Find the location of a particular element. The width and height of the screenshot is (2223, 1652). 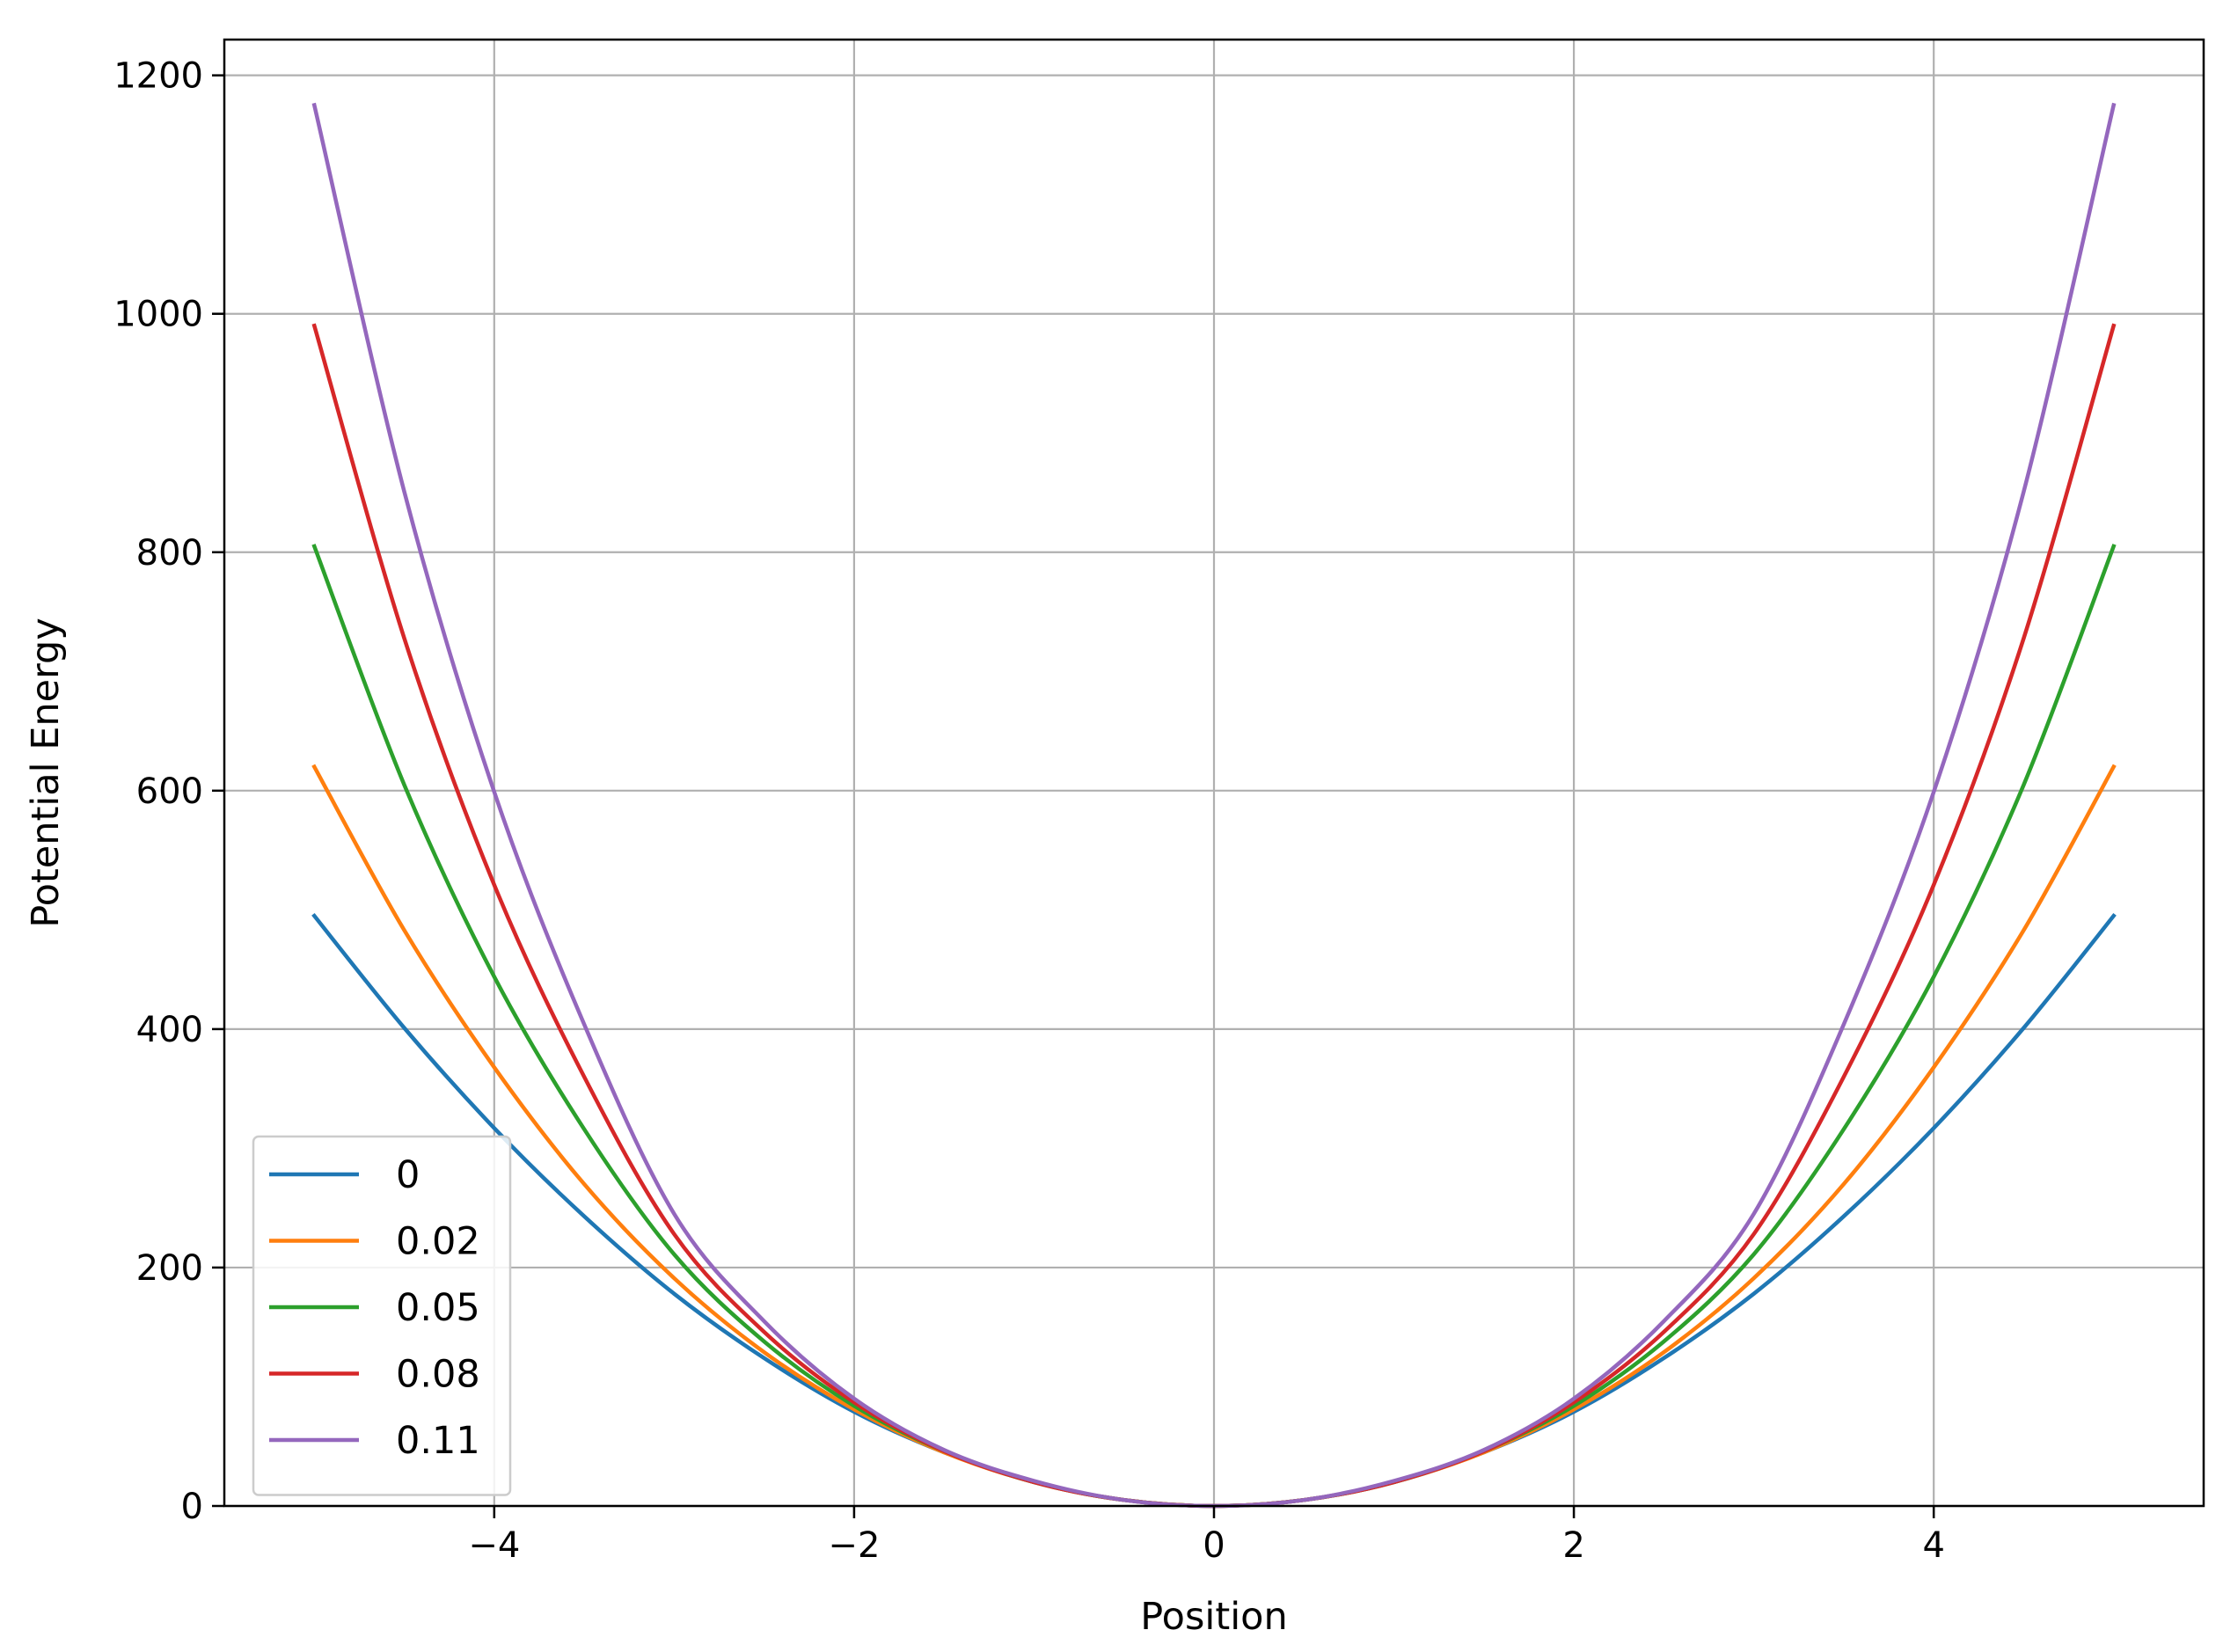

x-tick-label: 4 is located at coordinates (1933, 1545).